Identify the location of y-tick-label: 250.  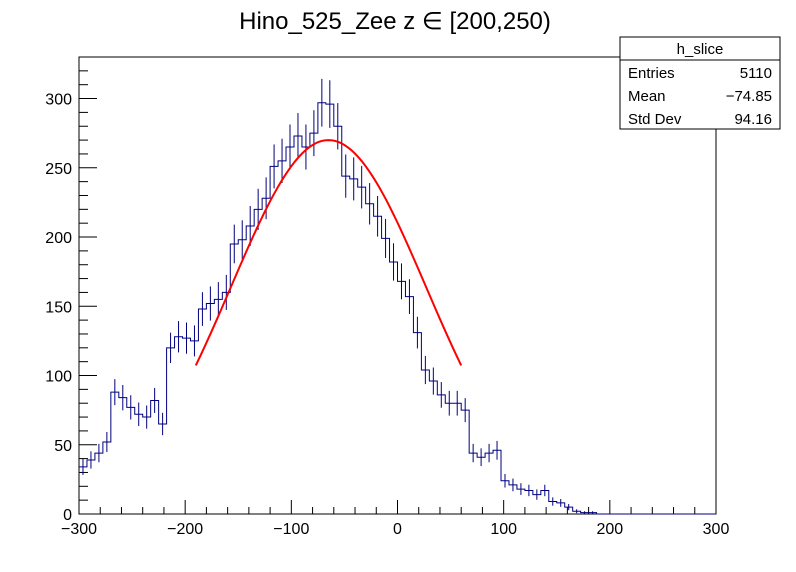
(58, 169).